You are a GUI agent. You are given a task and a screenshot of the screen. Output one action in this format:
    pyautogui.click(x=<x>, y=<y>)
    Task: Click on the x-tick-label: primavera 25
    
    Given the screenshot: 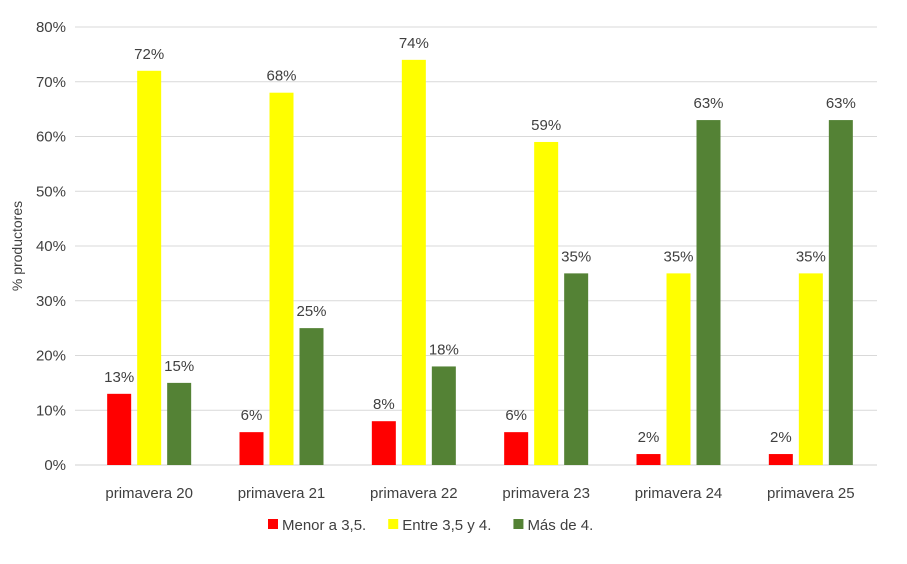 What is the action you would take?
    pyautogui.click(x=811, y=493)
    